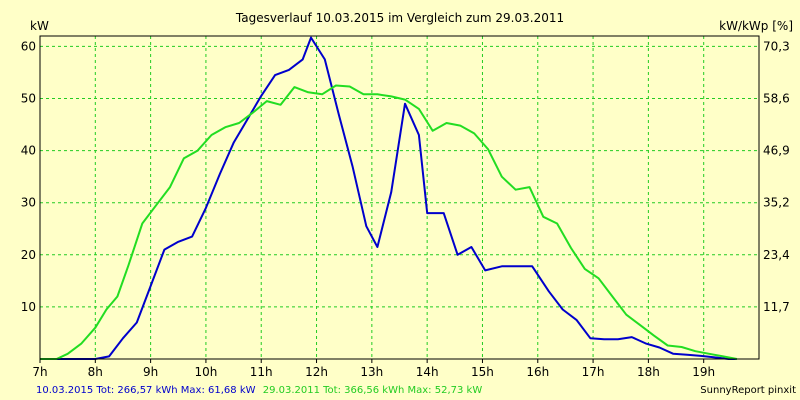 The height and width of the screenshot is (400, 800). Describe the element at coordinates (593, 372) in the screenshot. I see `x-tick-label: 17h` at that location.